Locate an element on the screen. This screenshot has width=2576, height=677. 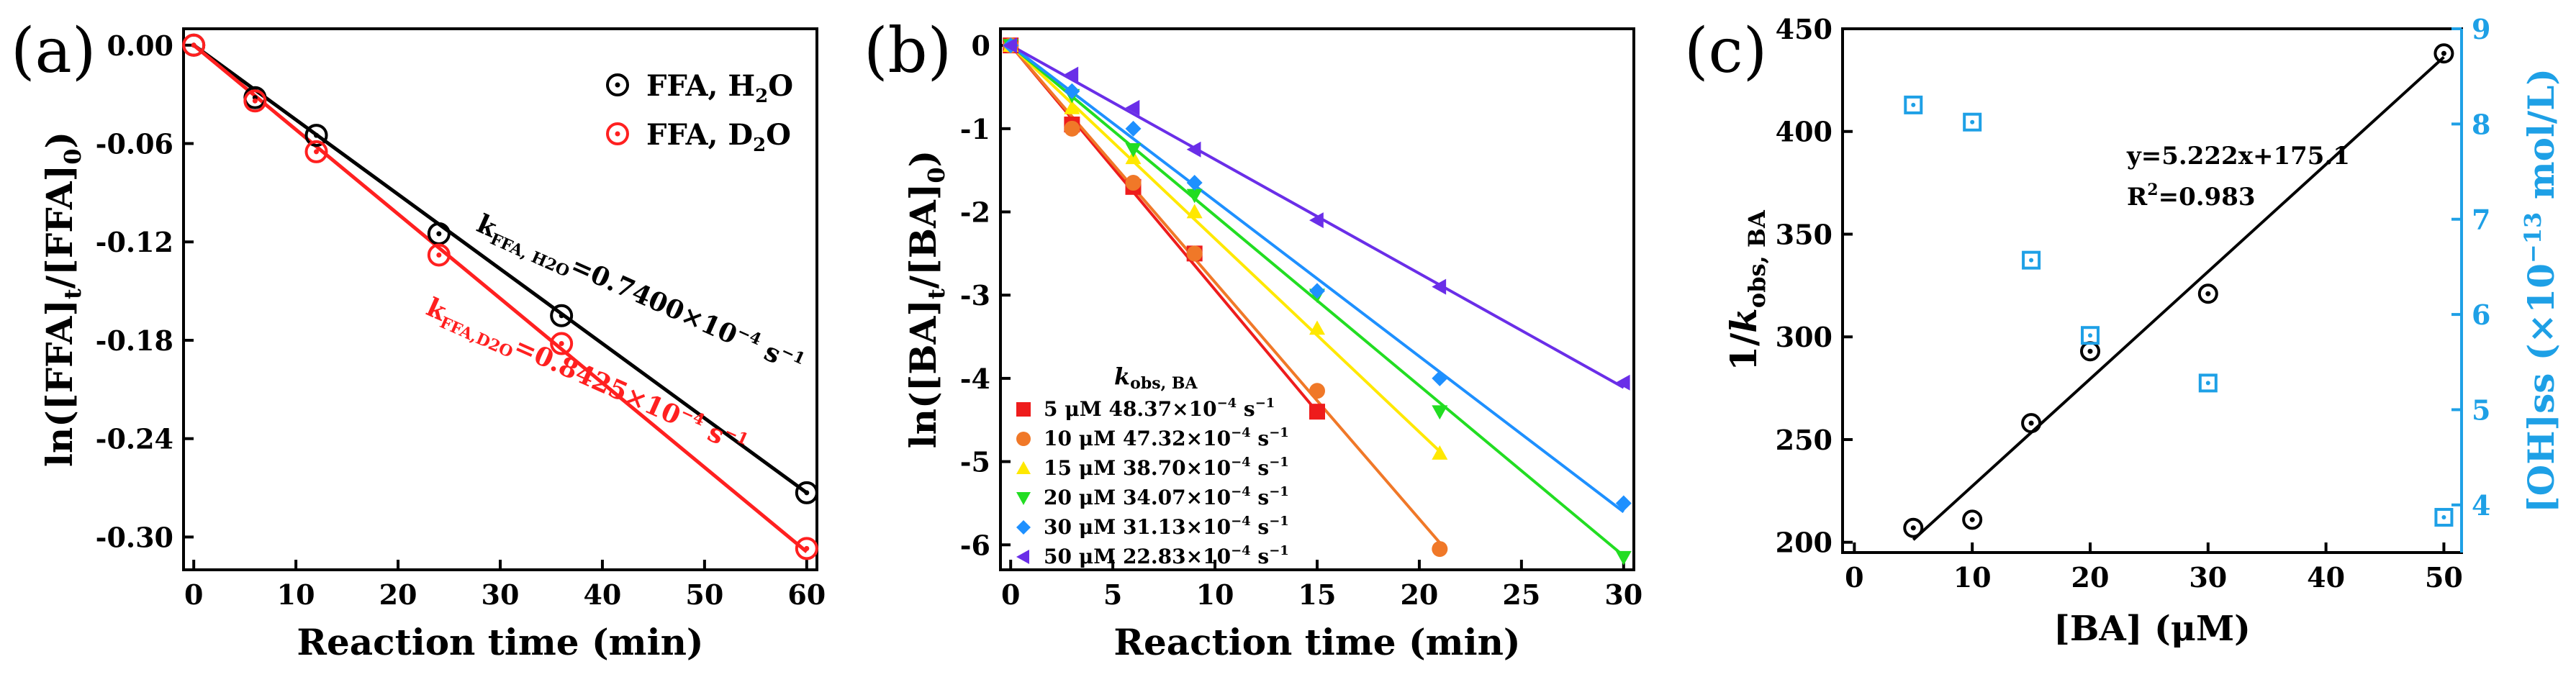
panel-c-x-tick-label: 50 is located at coordinates (2444, 577).